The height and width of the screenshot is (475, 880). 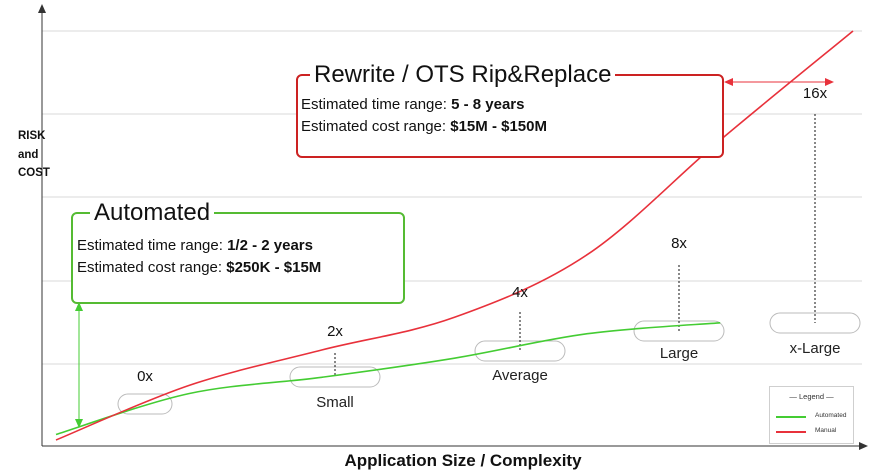 I want to click on automated-arrow-up, so click(x=79, y=306).